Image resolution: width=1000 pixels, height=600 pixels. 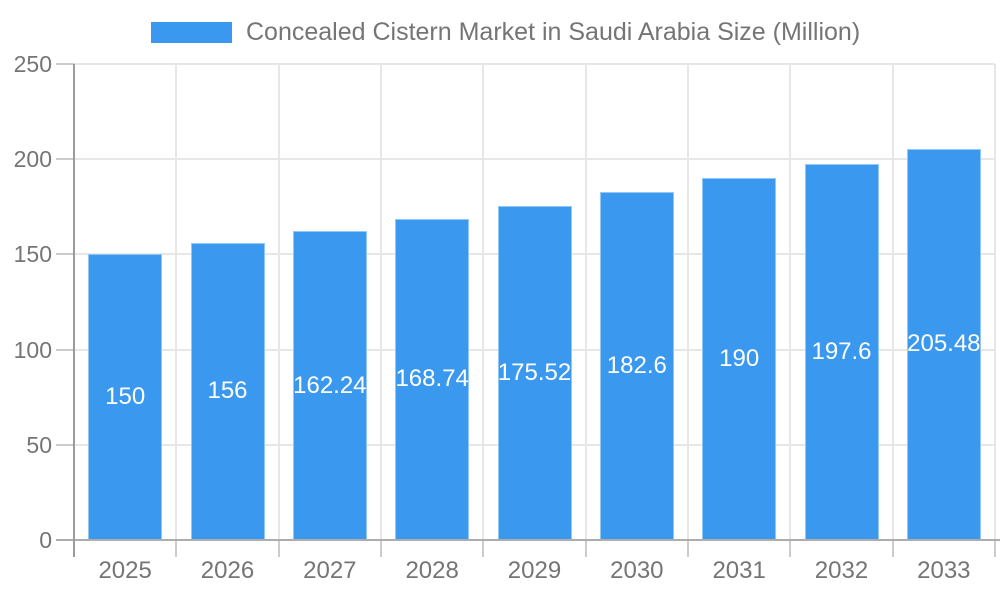 I want to click on y-axis-tick-label: 100, so click(x=32, y=349).